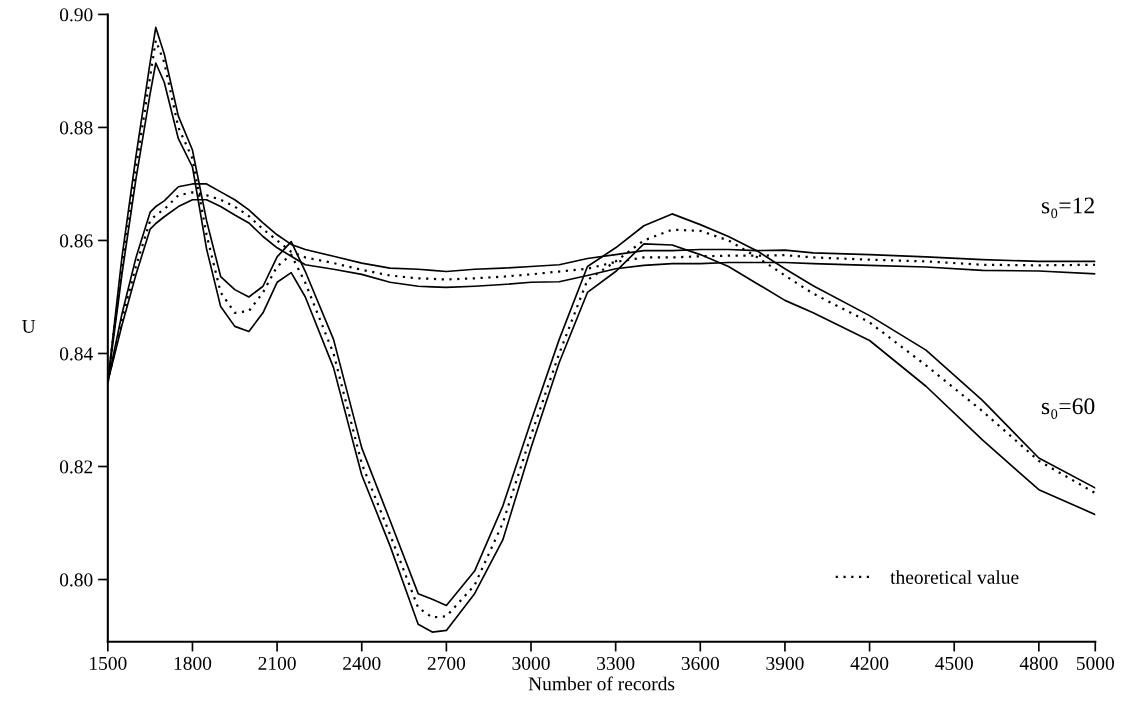 Image resolution: width=1135 pixels, height=721 pixels. Describe the element at coordinates (108, 663) in the screenshot. I see `x-tick-label: 1500` at that location.